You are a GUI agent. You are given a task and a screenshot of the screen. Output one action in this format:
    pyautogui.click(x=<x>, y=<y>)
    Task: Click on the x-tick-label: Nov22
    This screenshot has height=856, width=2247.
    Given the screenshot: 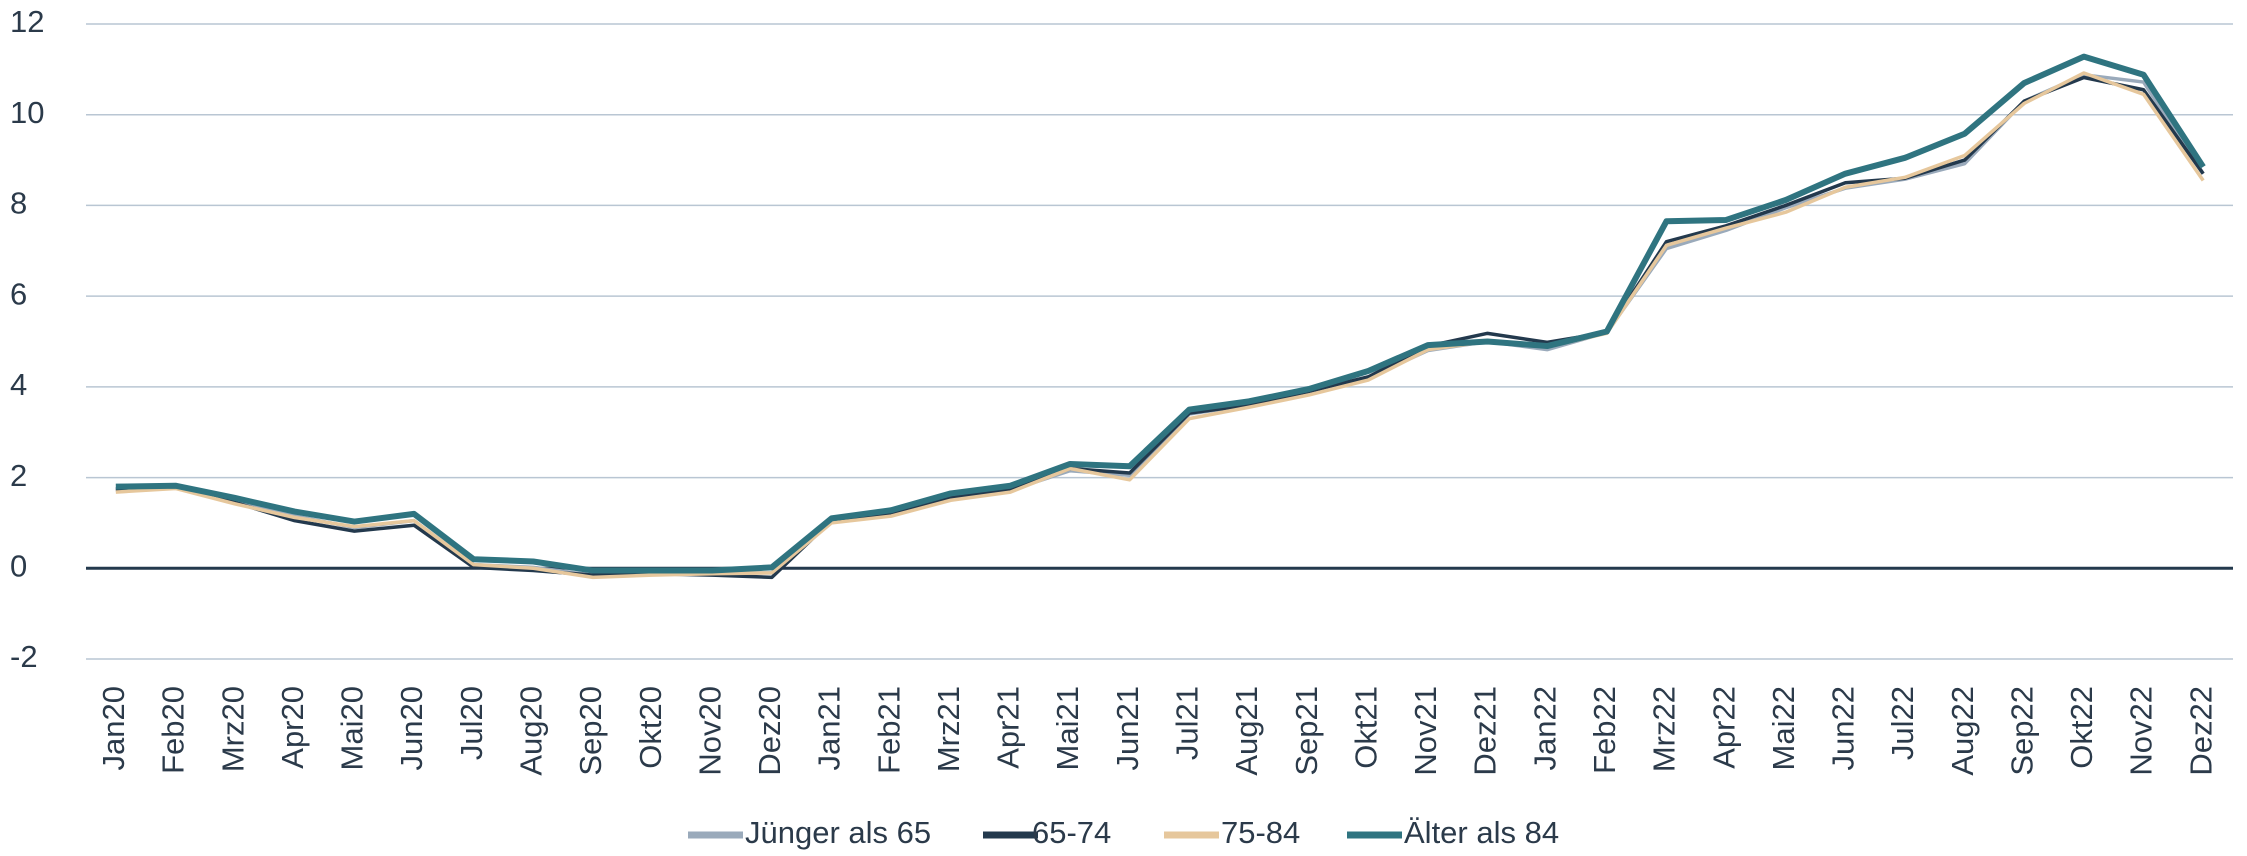 What is the action you would take?
    pyautogui.click(x=2141, y=731)
    